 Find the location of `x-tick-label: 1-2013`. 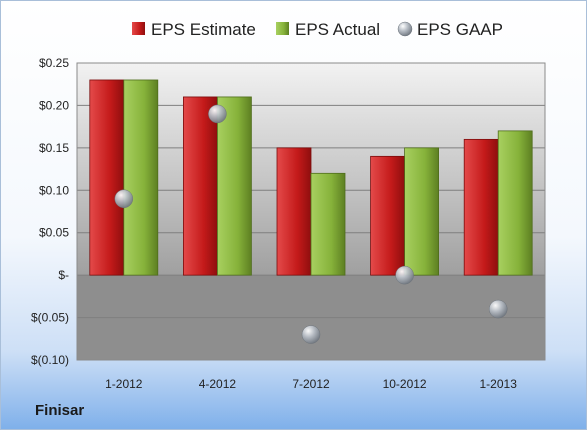

x-tick-label: 1-2013 is located at coordinates (499, 384).